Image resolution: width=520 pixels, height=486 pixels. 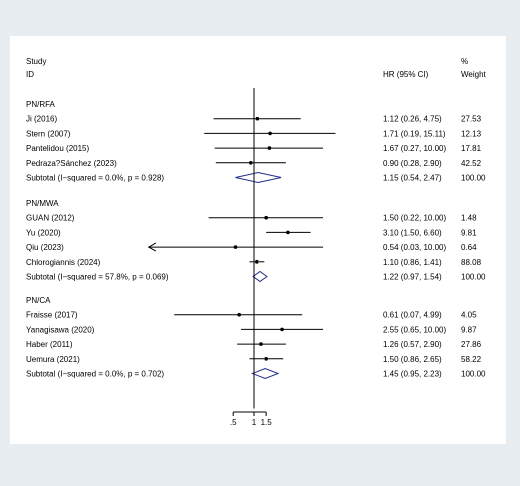 I want to click on study-hr-ci: 1.50 (0.86, 2.65), so click(x=412, y=359).